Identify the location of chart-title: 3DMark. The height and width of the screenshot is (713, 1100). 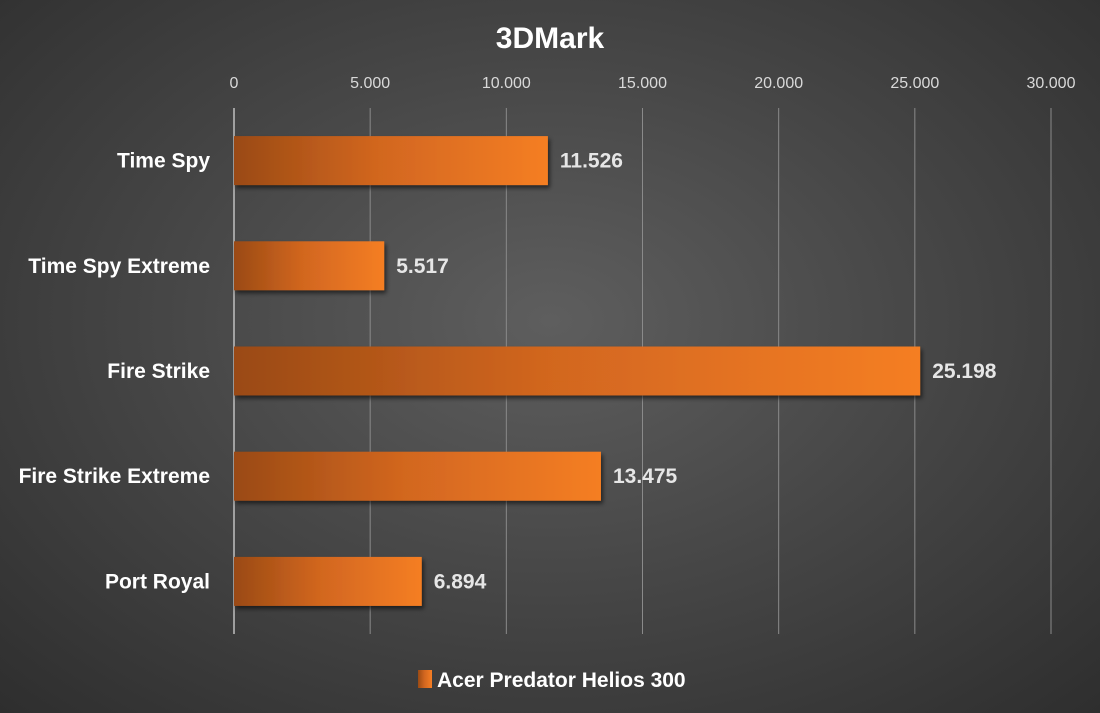
(550, 38).